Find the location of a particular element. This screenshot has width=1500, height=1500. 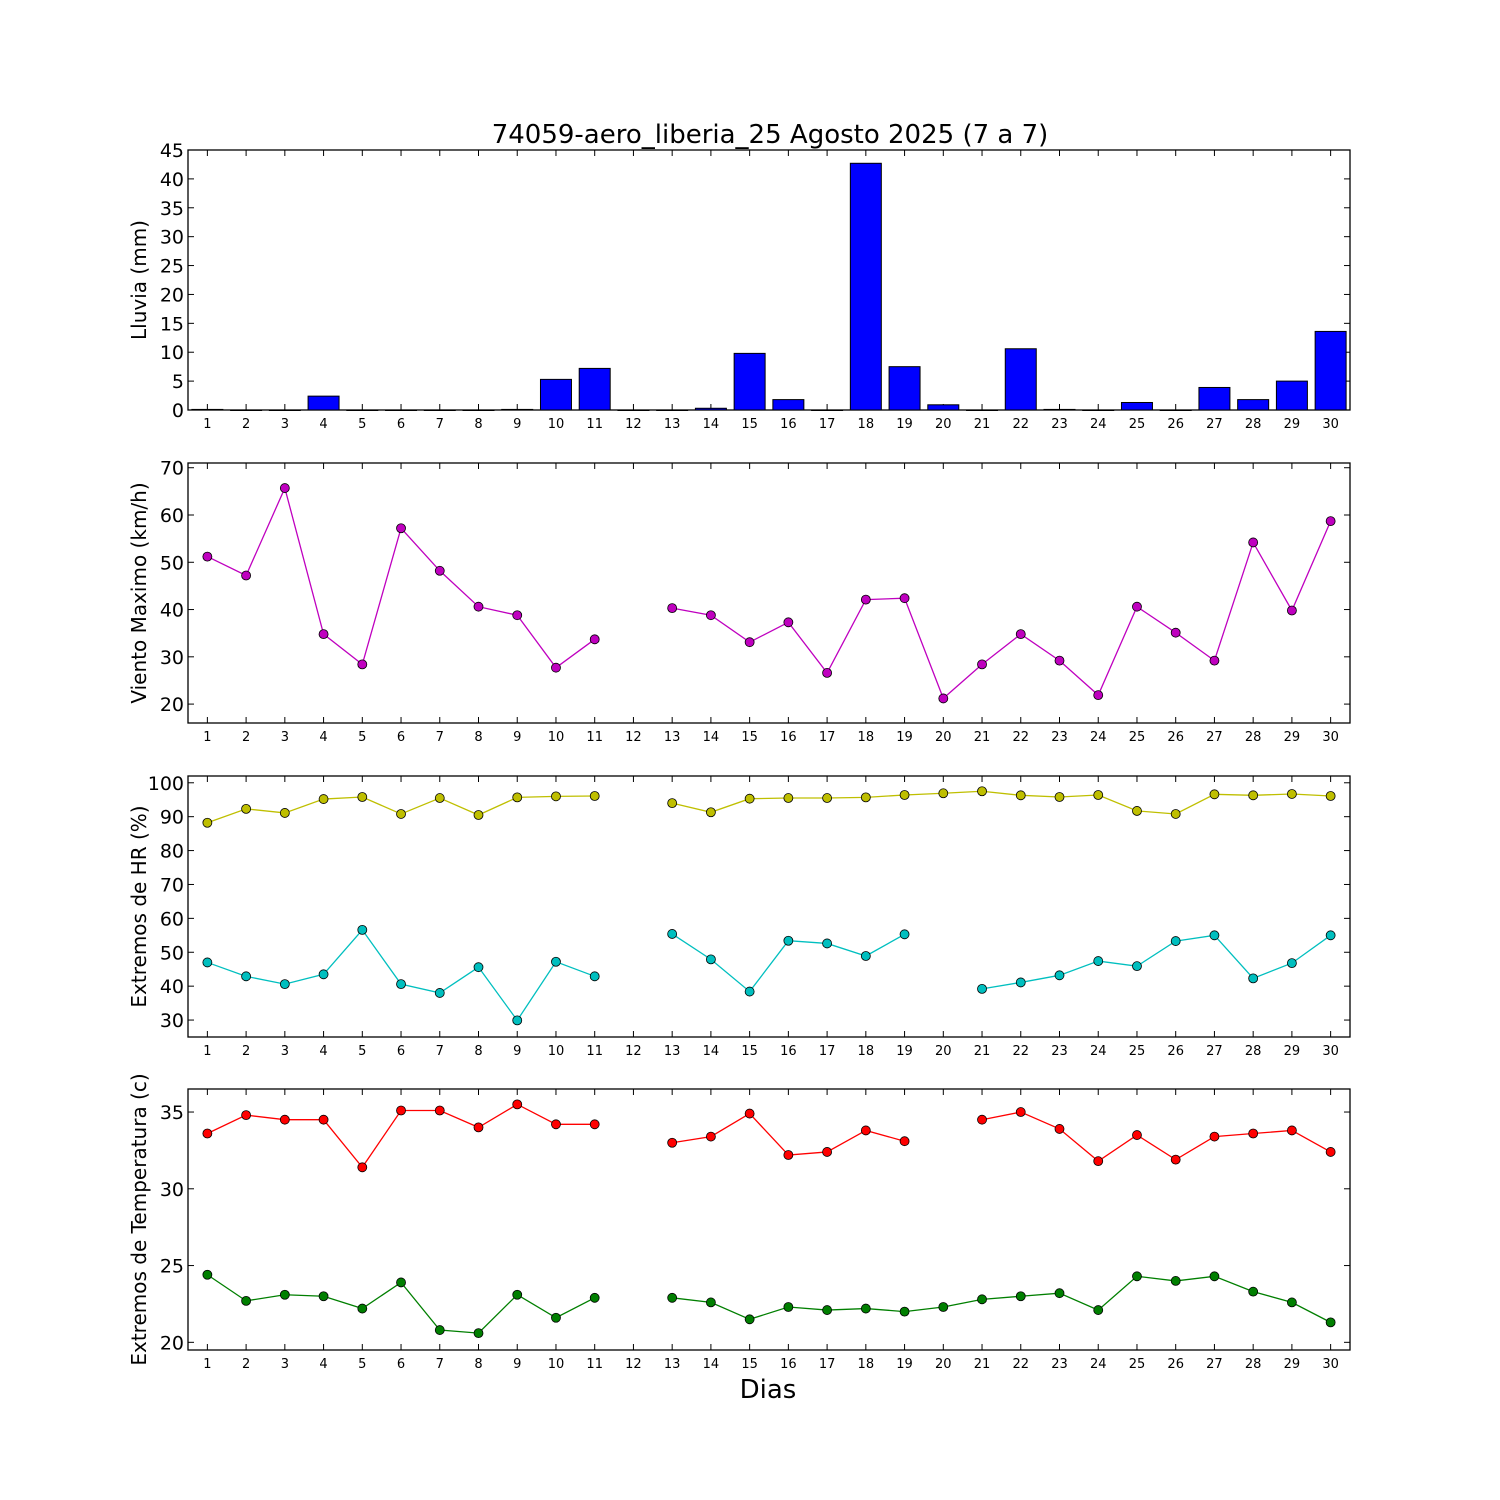

x-tick-label: 2 is located at coordinates (246, 1051).